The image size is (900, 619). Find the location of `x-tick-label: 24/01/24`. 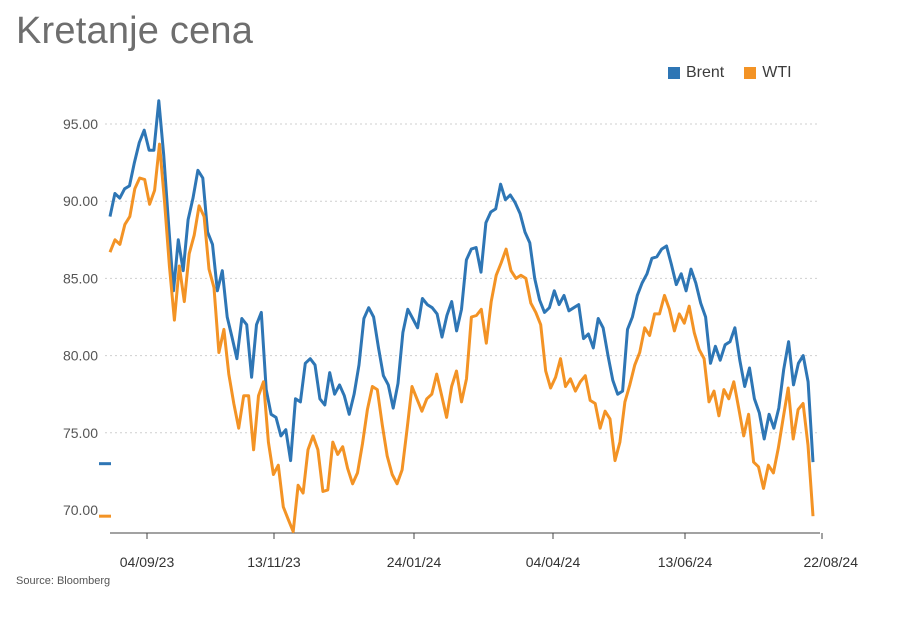

x-tick-label: 24/01/24 is located at coordinates (414, 562).